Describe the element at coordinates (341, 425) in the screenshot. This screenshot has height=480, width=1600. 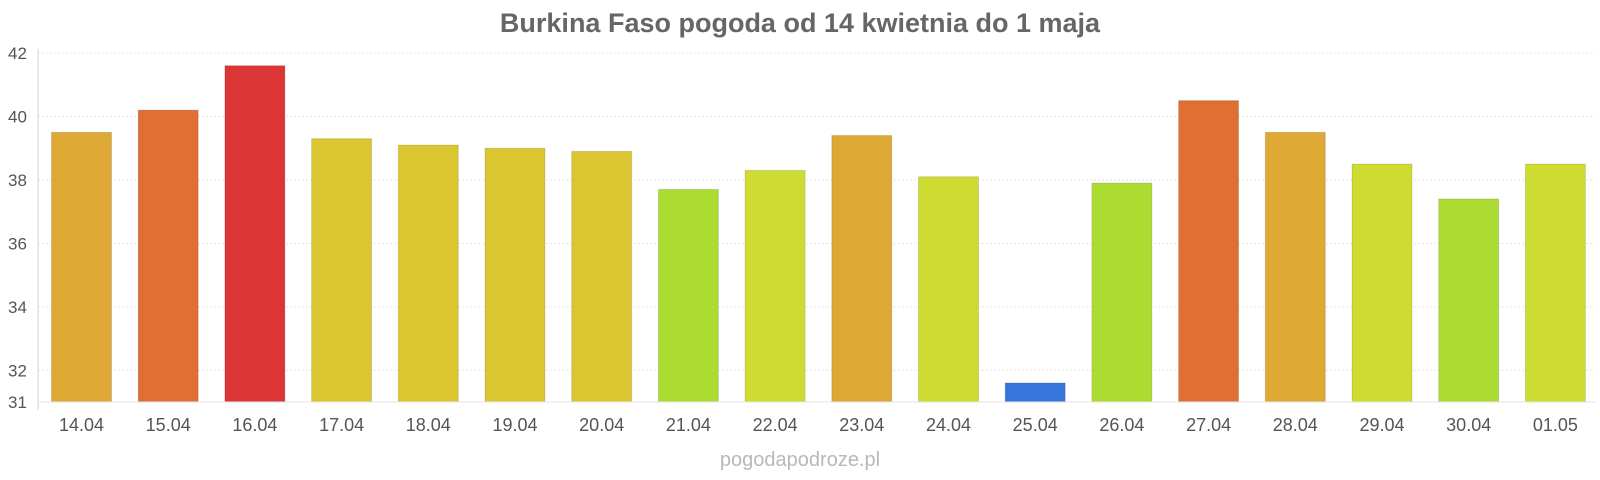
I see `x-tick-label: 17.04` at that location.